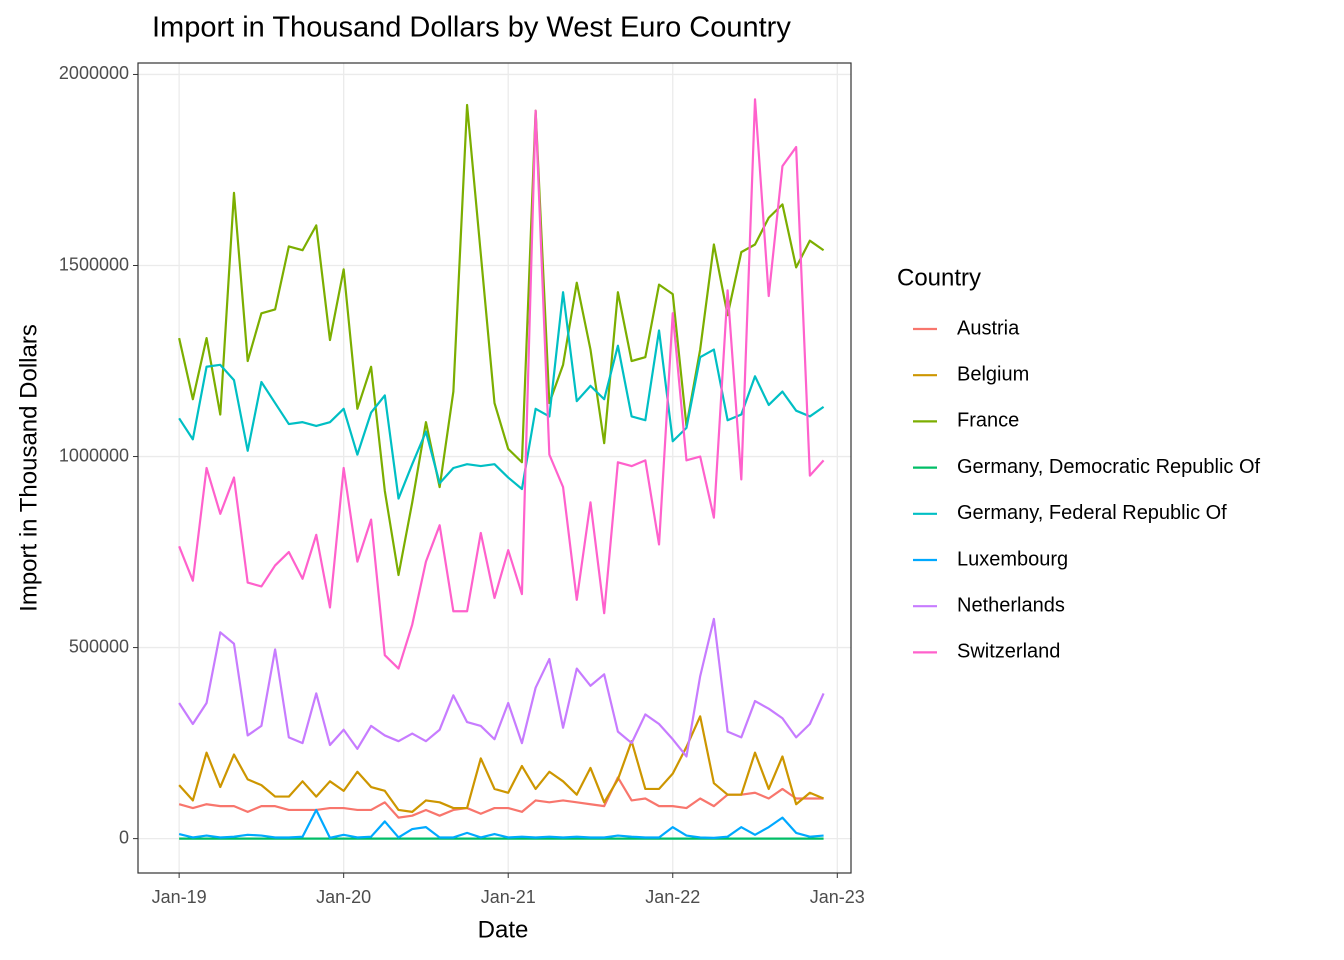 Image resolution: width=1344 pixels, height=960 pixels. What do you see at coordinates (1008, 652) in the screenshot?
I see `legend-label: Switzerland` at bounding box center [1008, 652].